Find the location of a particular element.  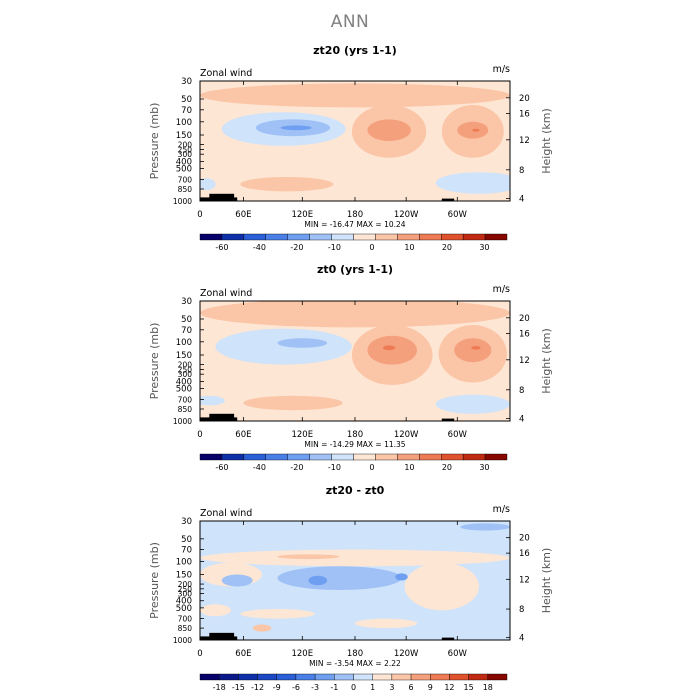

x-tick-label: 180 is located at coordinates (355, 215).